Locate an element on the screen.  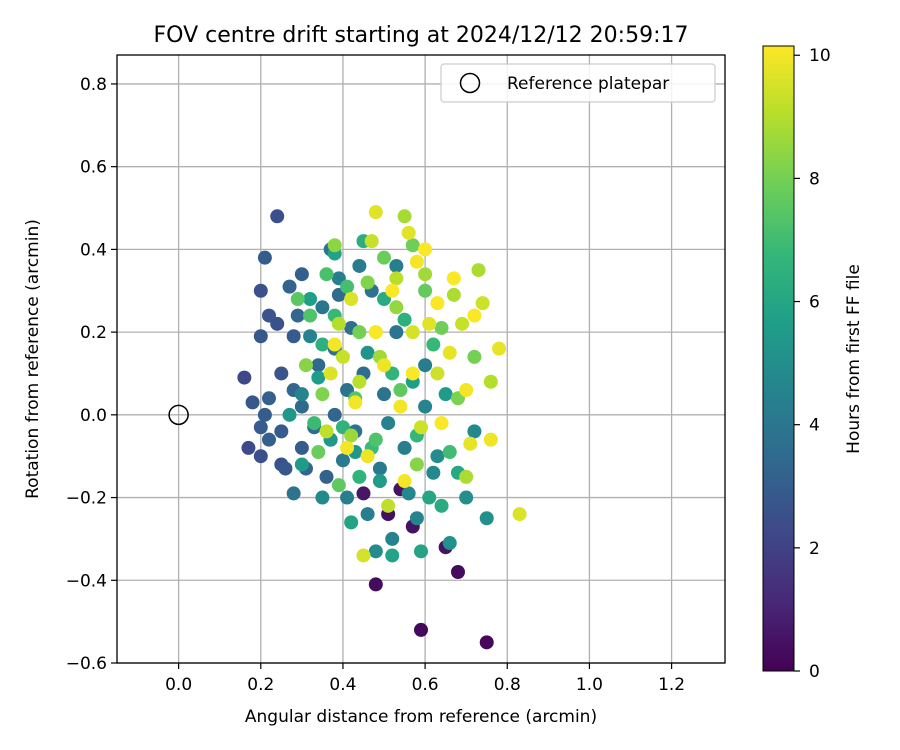
x-tick-label: 0.2 is located at coordinates (260, 685).